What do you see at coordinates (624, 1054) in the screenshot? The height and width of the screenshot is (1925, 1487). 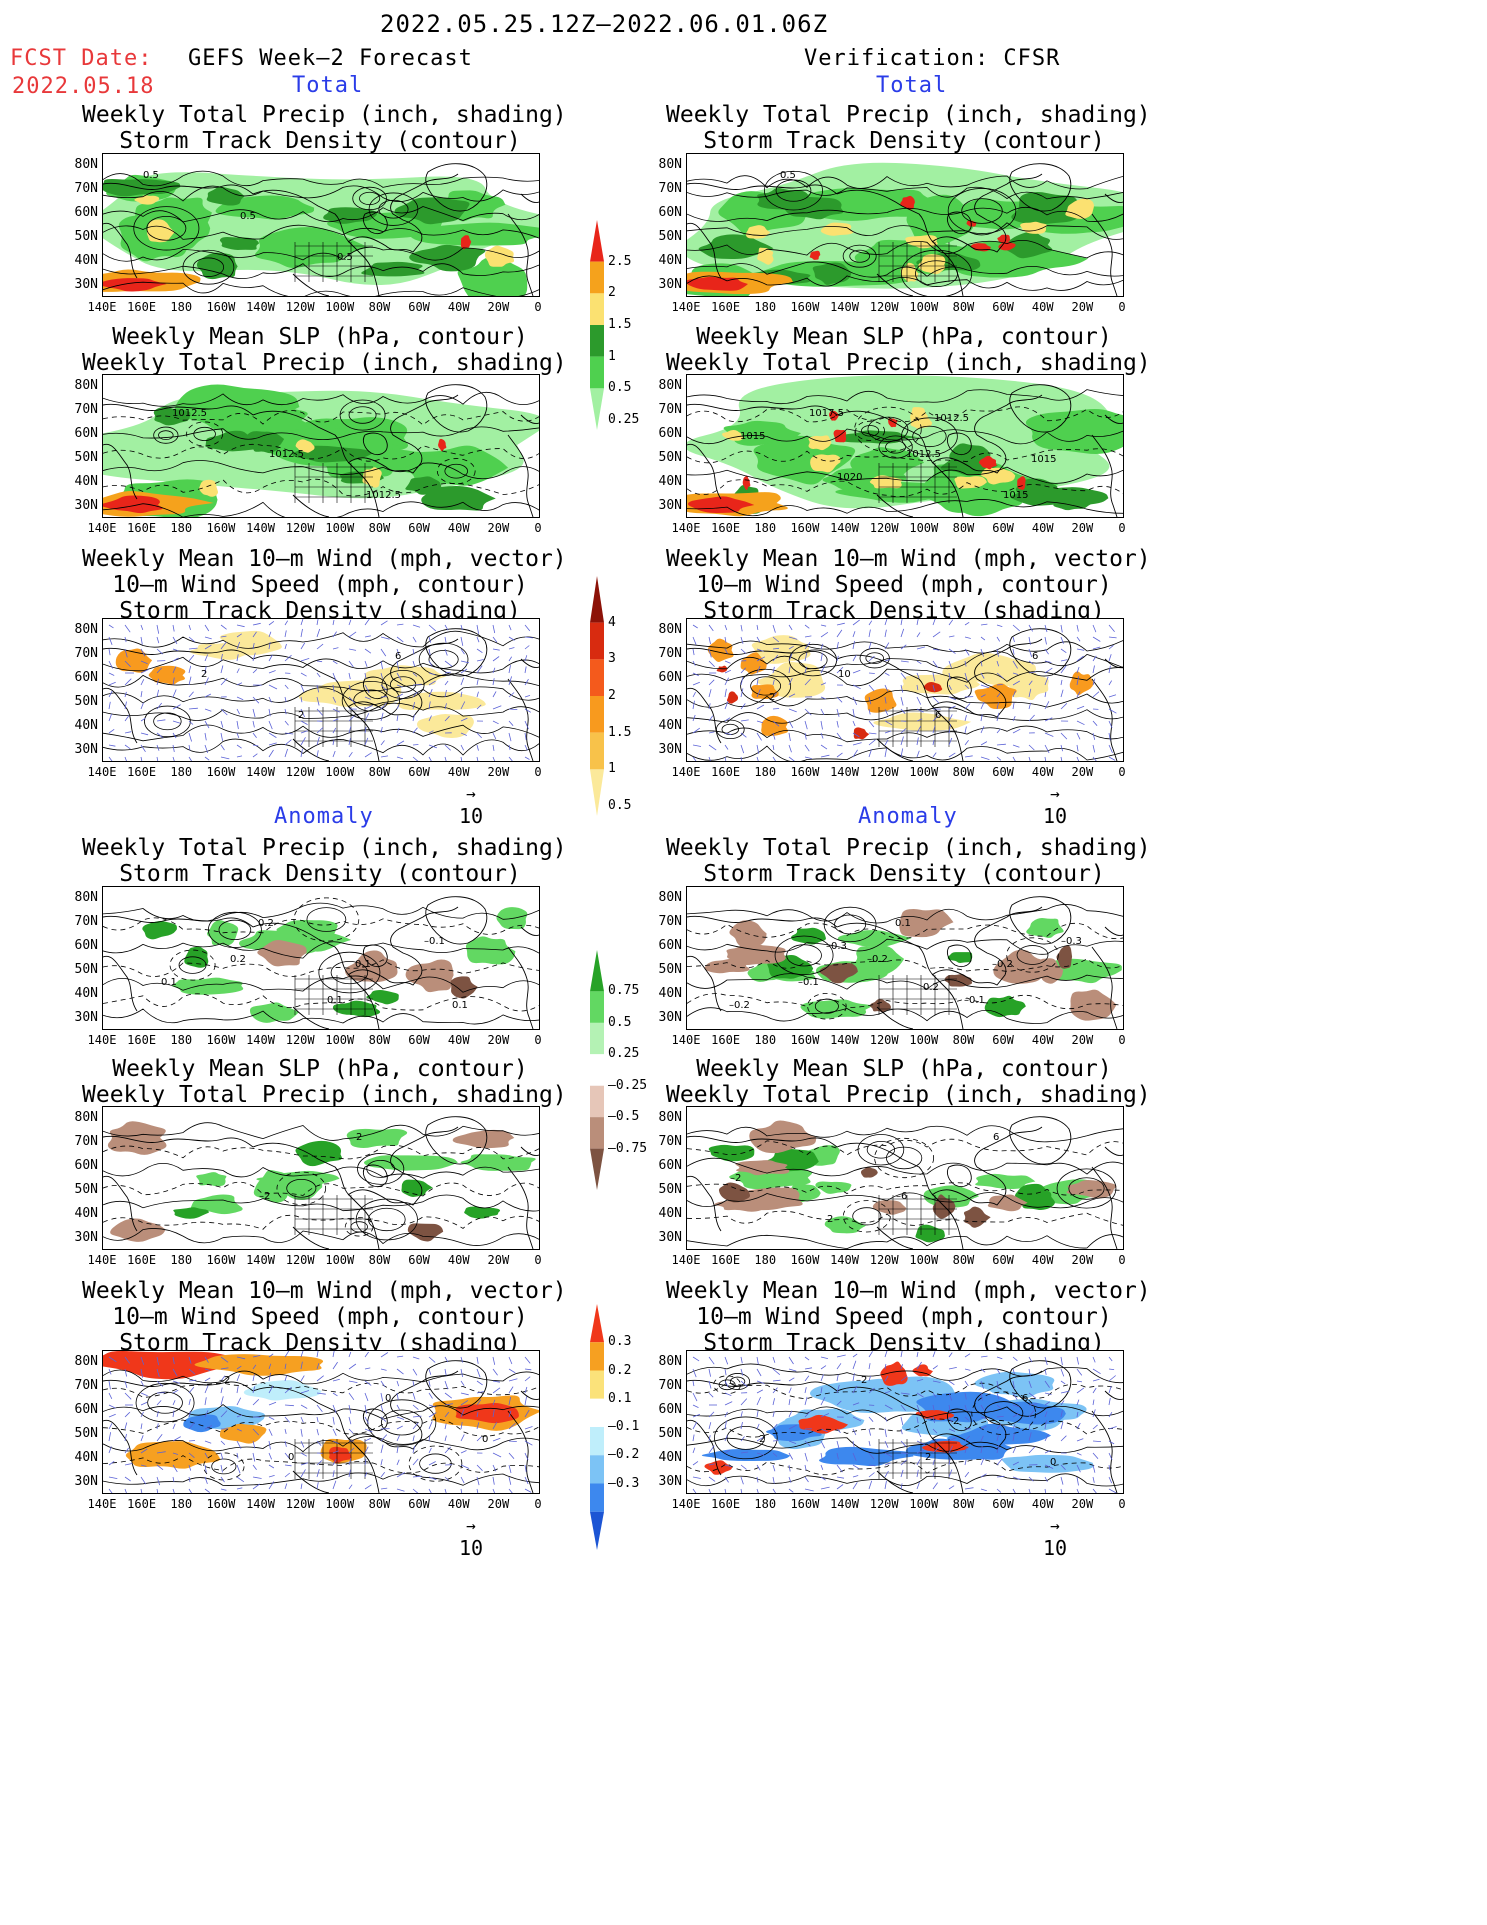 I see `colorbar-label: 0.25` at bounding box center [624, 1054].